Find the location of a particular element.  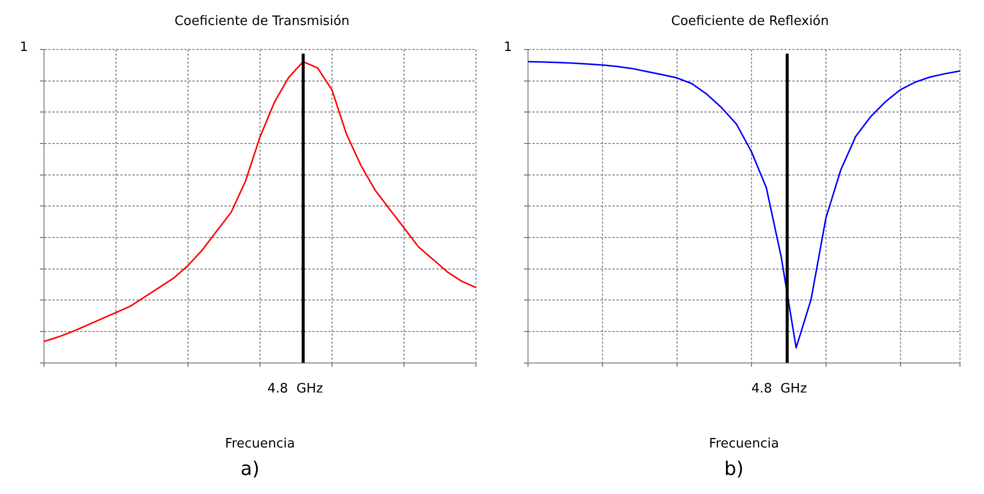

text: a) is located at coordinates (250, 469).